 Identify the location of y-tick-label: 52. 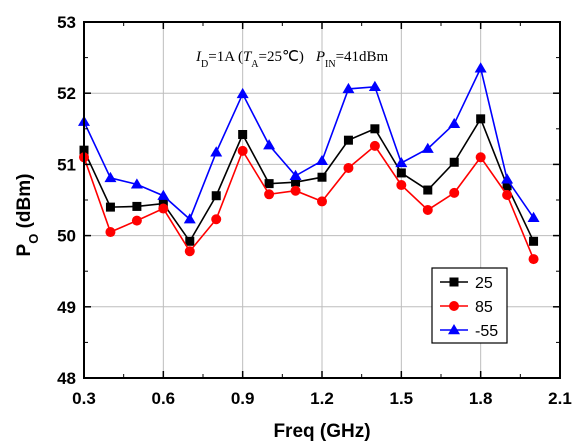
(66, 93).